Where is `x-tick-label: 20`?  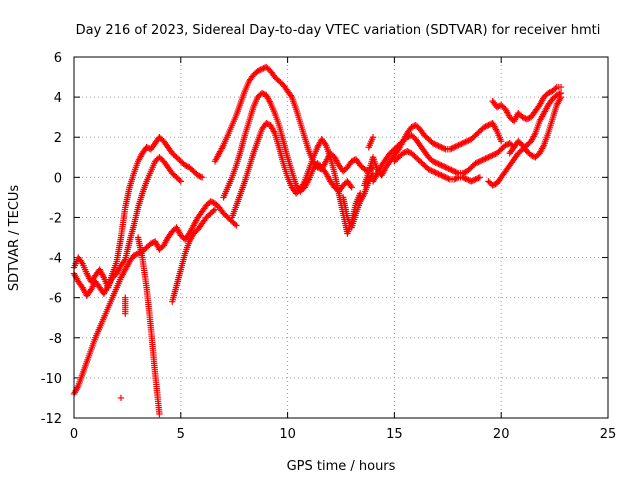 x-tick-label: 20 is located at coordinates (501, 434).